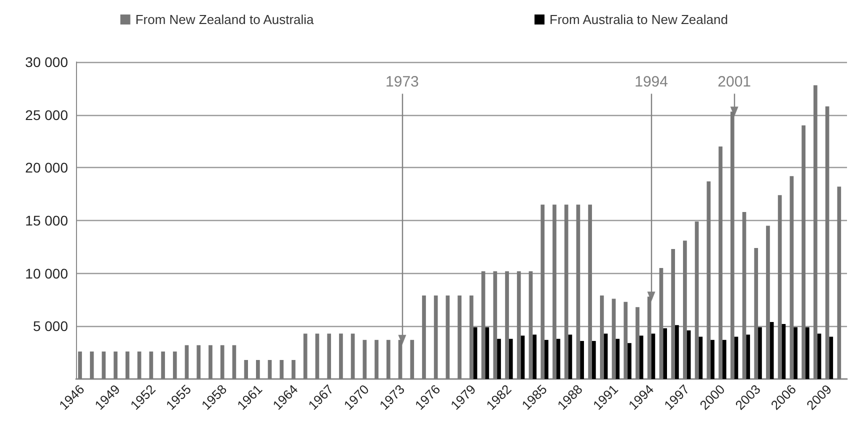 The width and height of the screenshot is (849, 425). What do you see at coordinates (651, 82) in the screenshot?
I see `annotation: 1994` at bounding box center [651, 82].